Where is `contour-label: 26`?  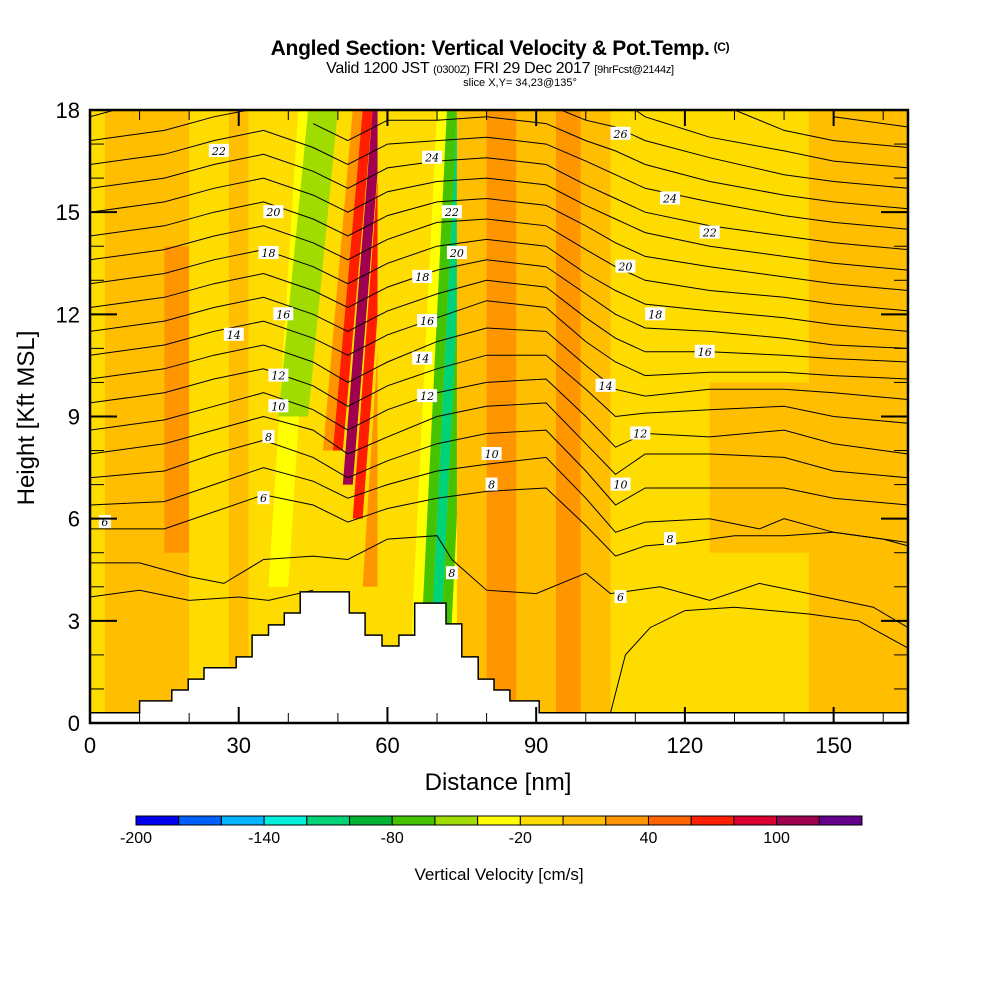
contour-label: 26 is located at coordinates (620, 133).